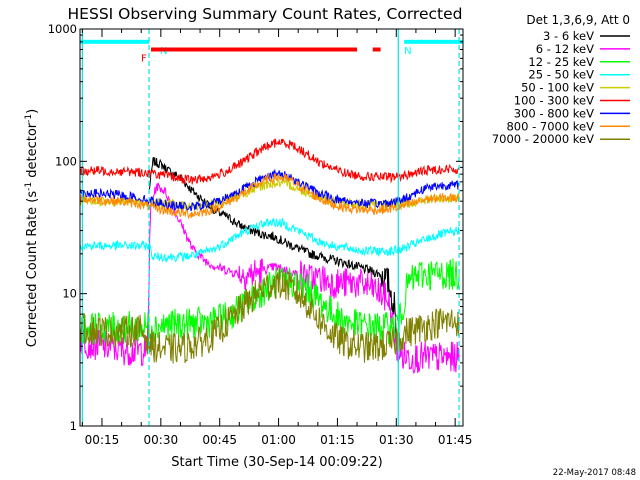 The width and height of the screenshot is (640, 480). What do you see at coordinates (557, 88) in the screenshot?
I see `legend-label-50-100-kev: 50 - 100 keV` at bounding box center [557, 88].